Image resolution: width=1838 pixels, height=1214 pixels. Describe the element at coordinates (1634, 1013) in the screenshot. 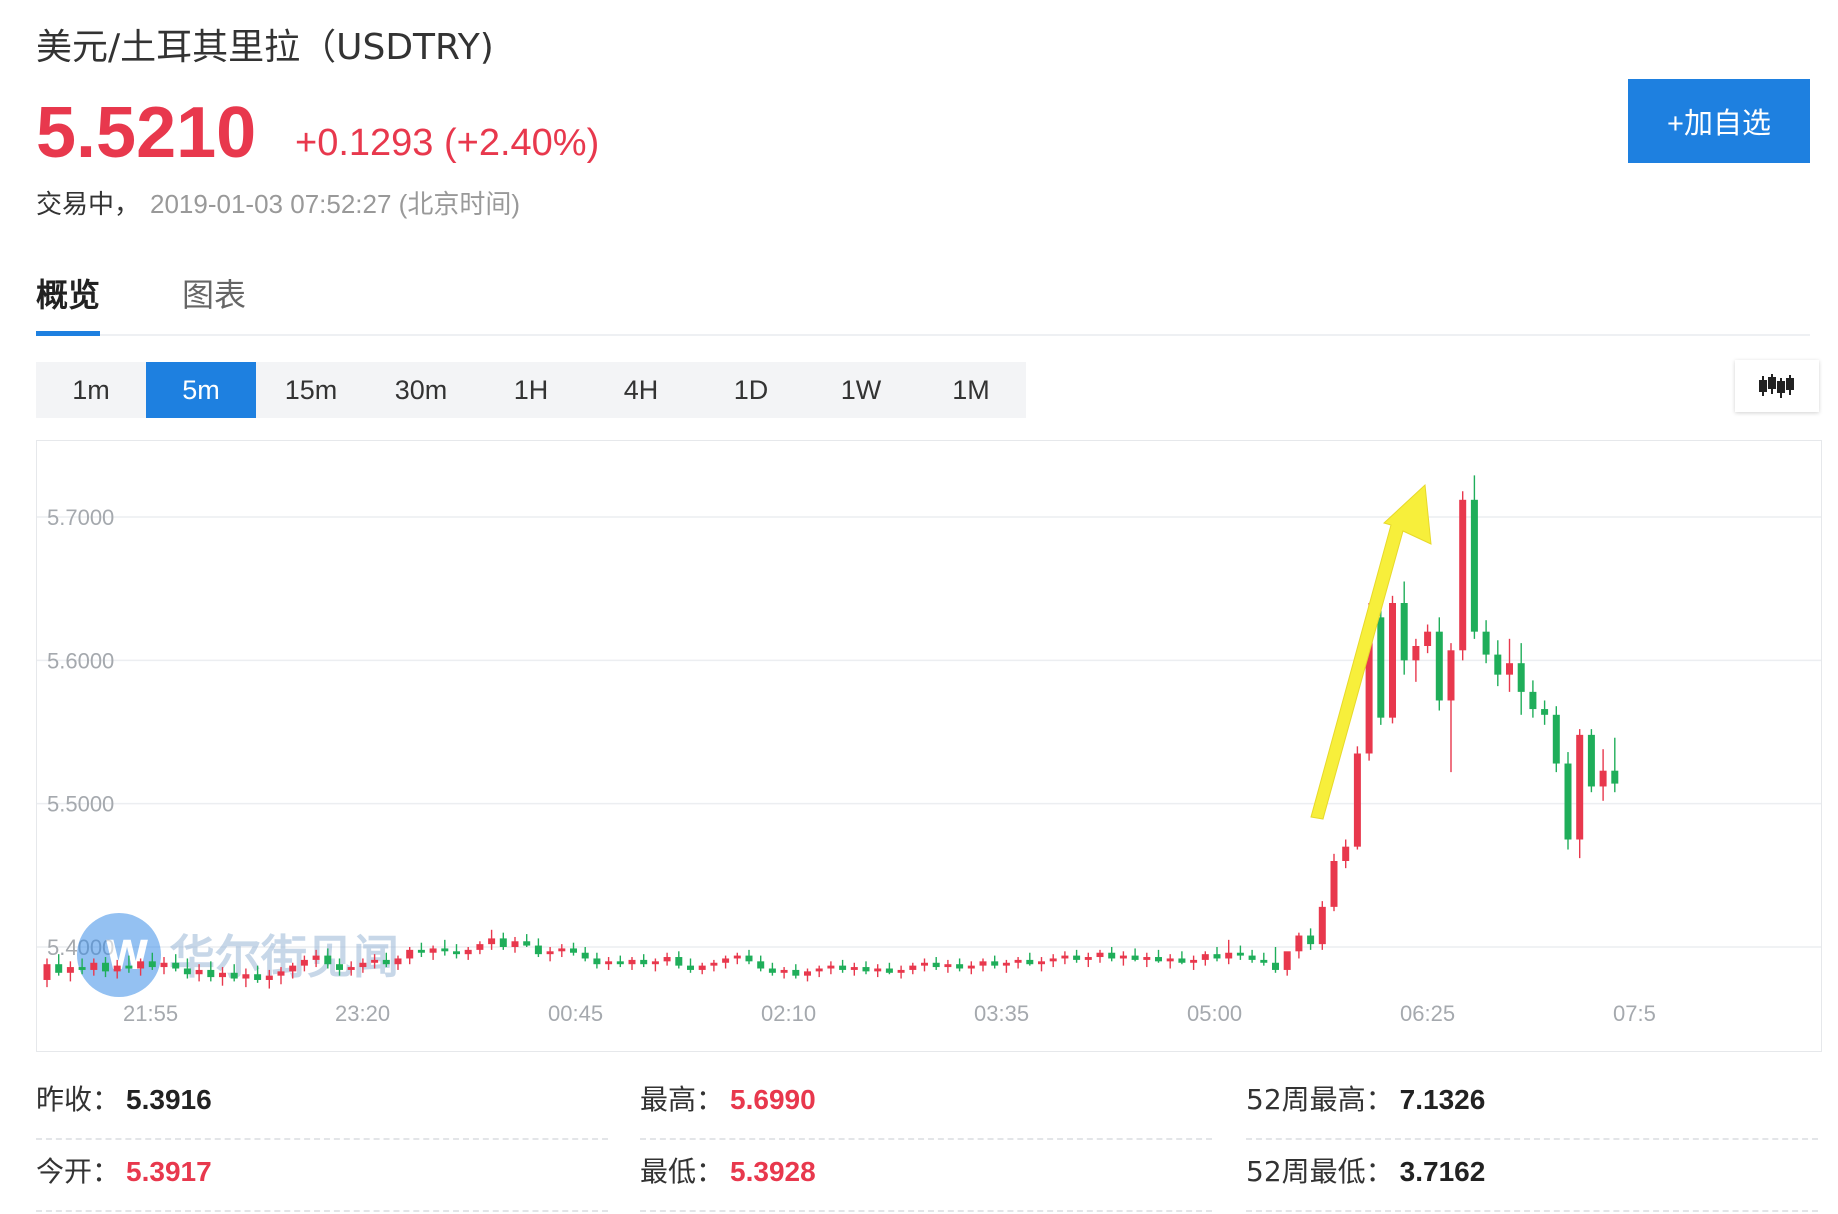

I see `x-tick-label: 07:5` at that location.